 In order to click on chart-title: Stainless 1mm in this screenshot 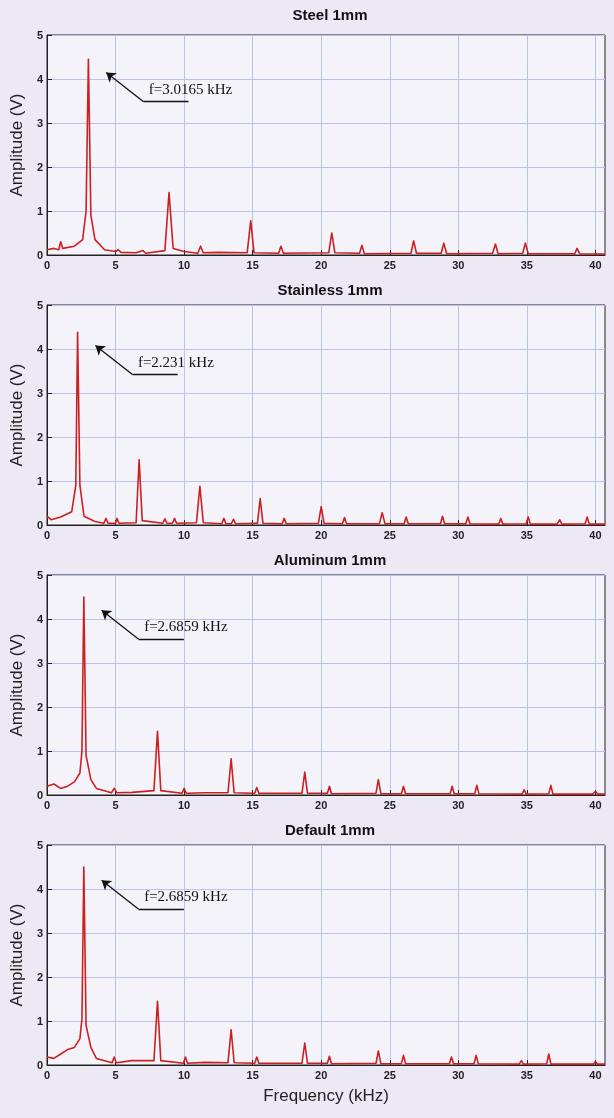, I will do `click(330, 289)`.